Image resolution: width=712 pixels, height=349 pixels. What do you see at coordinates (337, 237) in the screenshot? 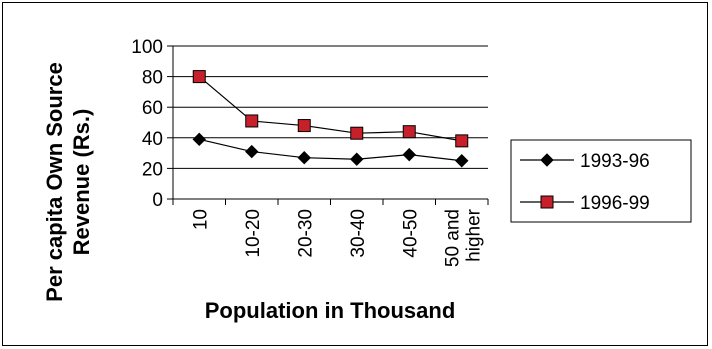
I see `x-tick-labels: 10 10-20 20-30 30-40 40-50 50 and higher` at bounding box center [337, 237].